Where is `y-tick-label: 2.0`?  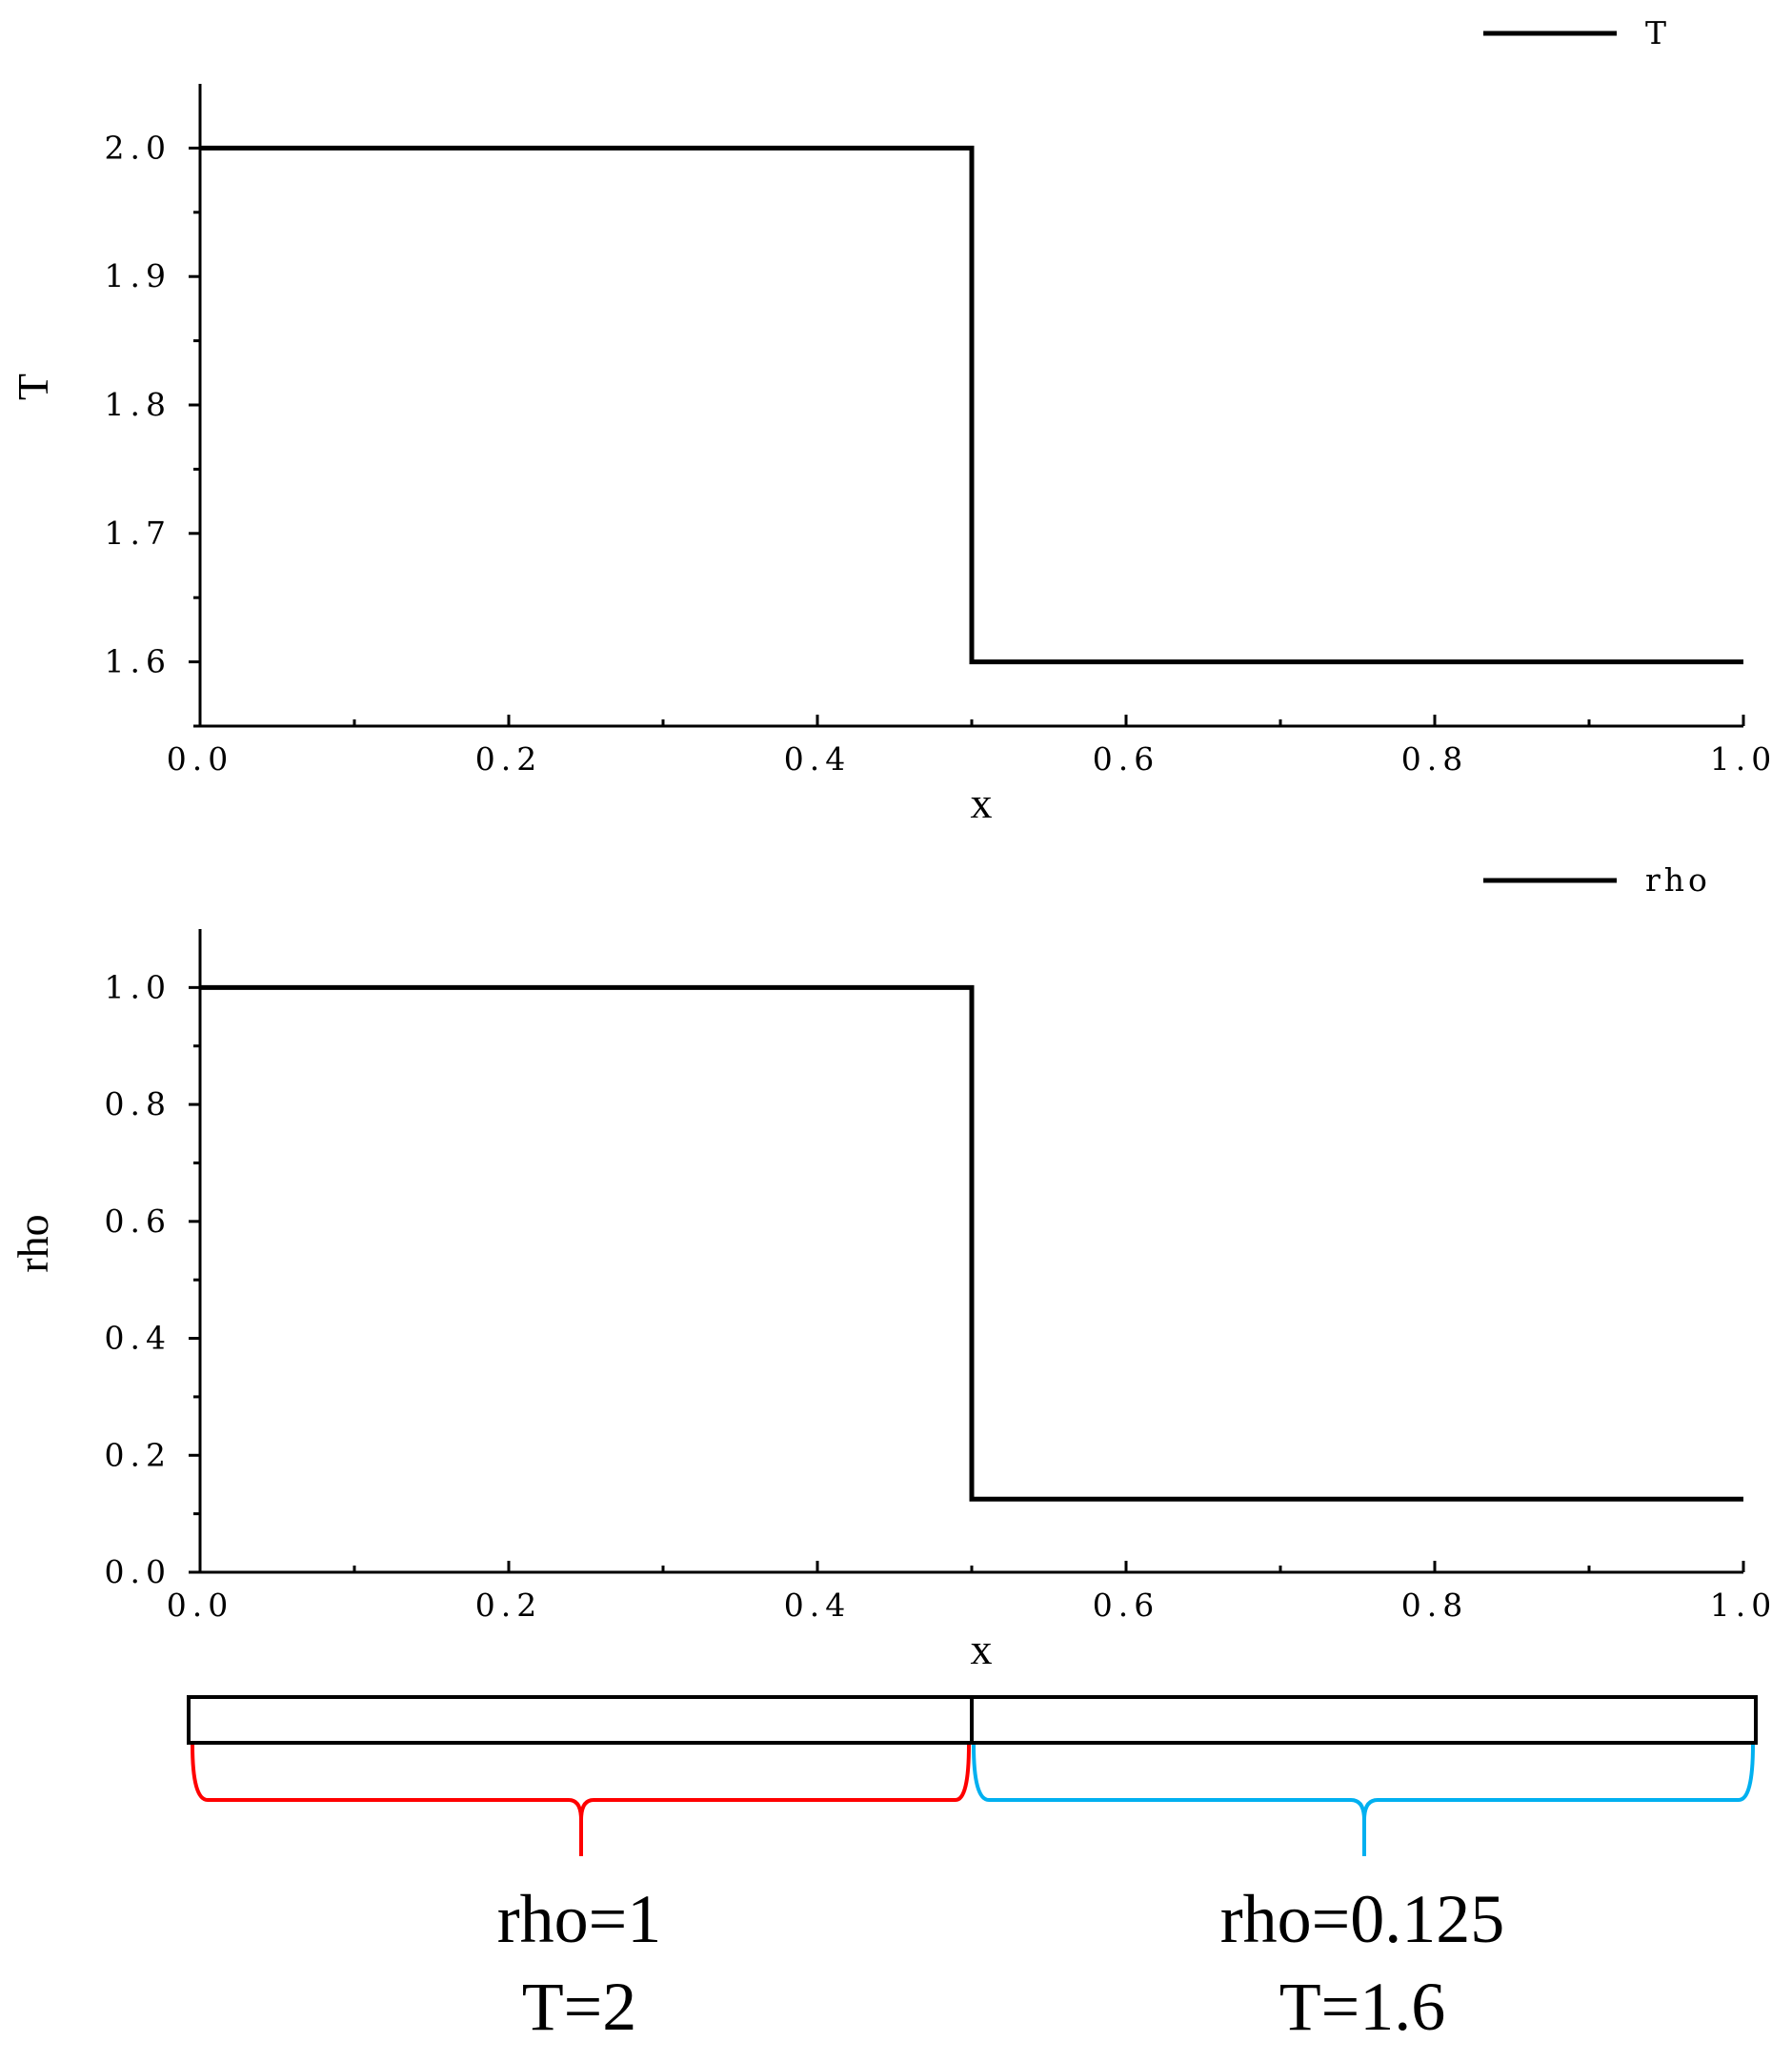
y-tick-label: 2.0 is located at coordinates (138, 147).